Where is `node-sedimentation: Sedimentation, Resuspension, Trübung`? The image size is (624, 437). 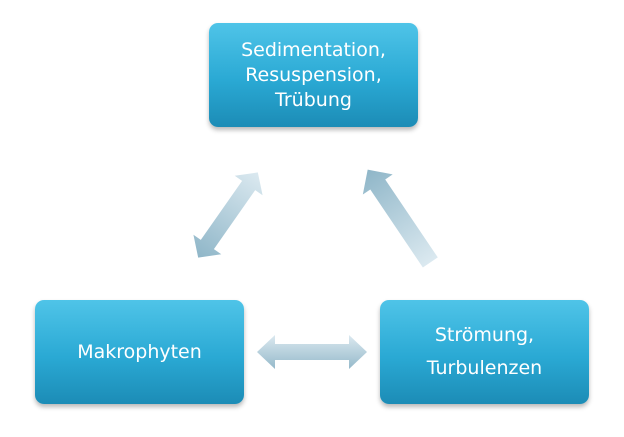
node-sedimentation: Sedimentation, Resuspension, Trübung is located at coordinates (313, 75).